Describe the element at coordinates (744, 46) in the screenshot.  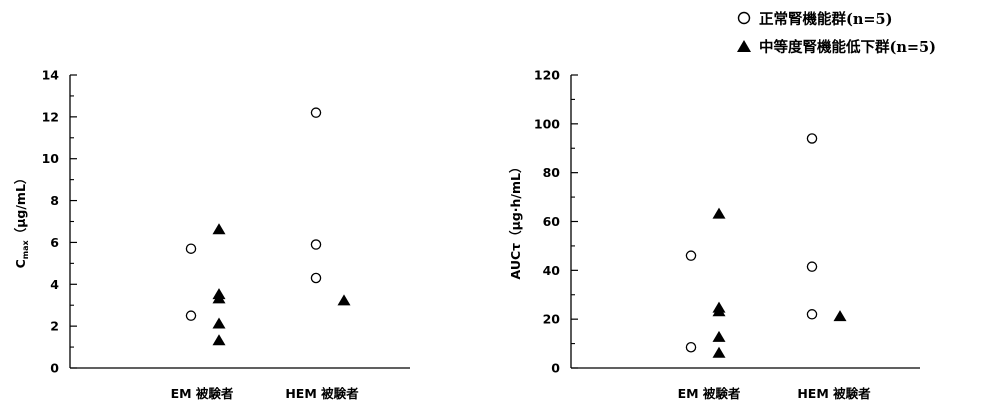
I see `filled-triangle-icon` at that location.